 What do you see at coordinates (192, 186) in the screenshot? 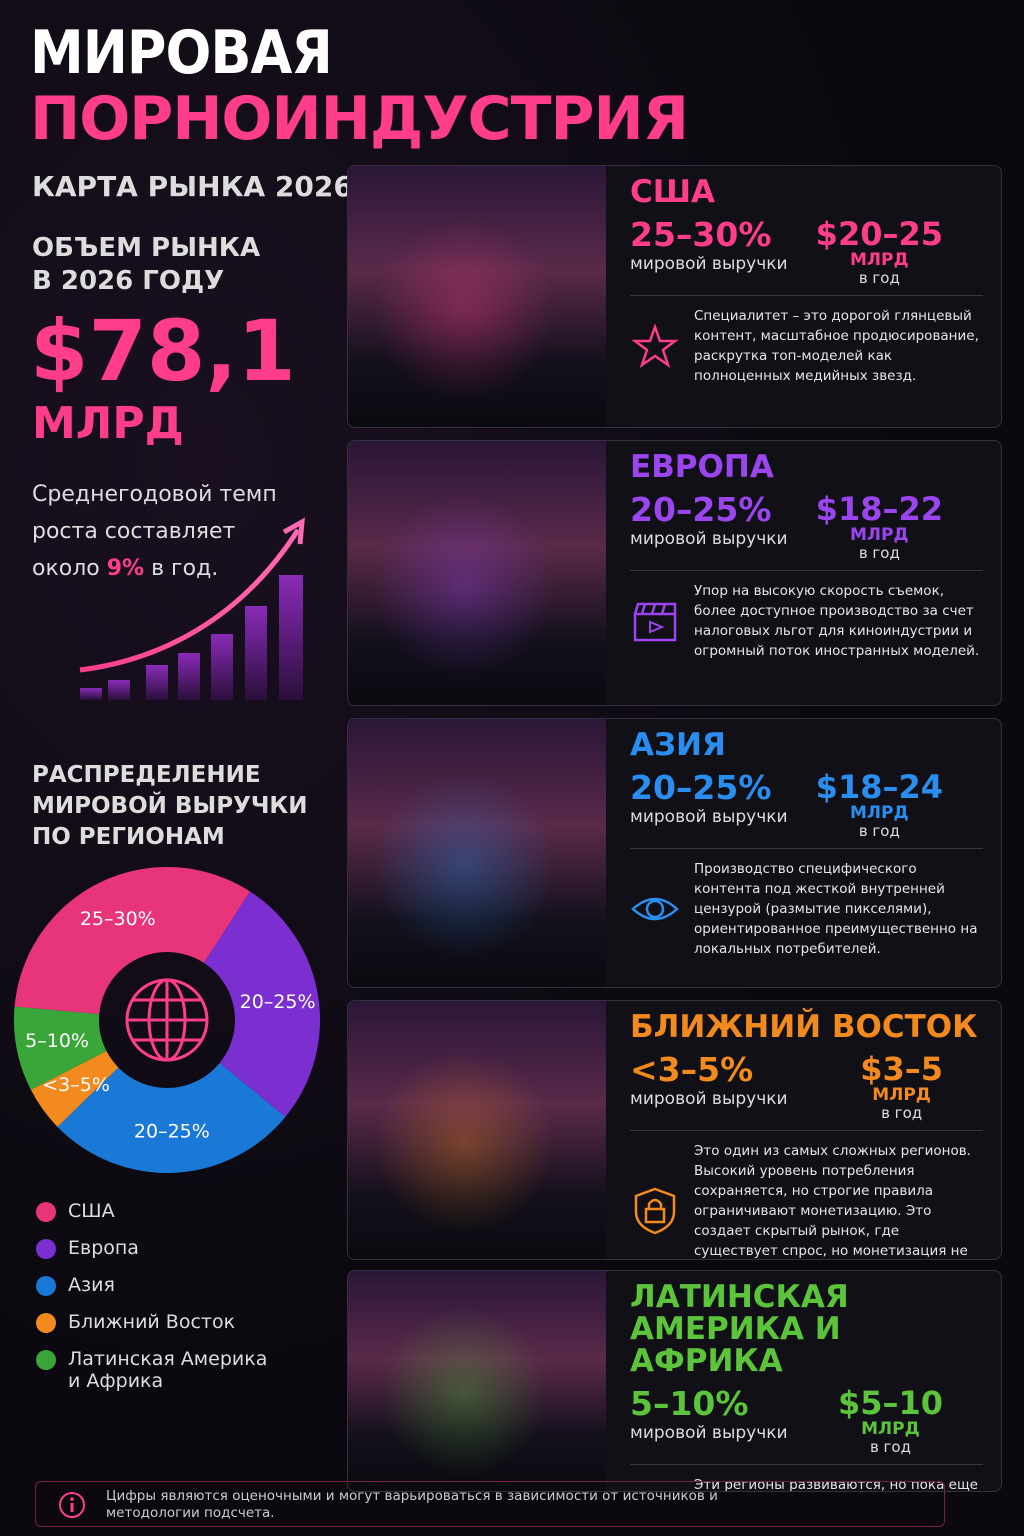
I see `subtitle: КАРТА РЫНКА 2026` at bounding box center [192, 186].